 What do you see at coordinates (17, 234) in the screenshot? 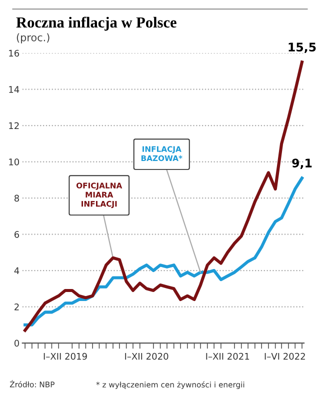
I see `y-tick-label: 6` at bounding box center [17, 234].